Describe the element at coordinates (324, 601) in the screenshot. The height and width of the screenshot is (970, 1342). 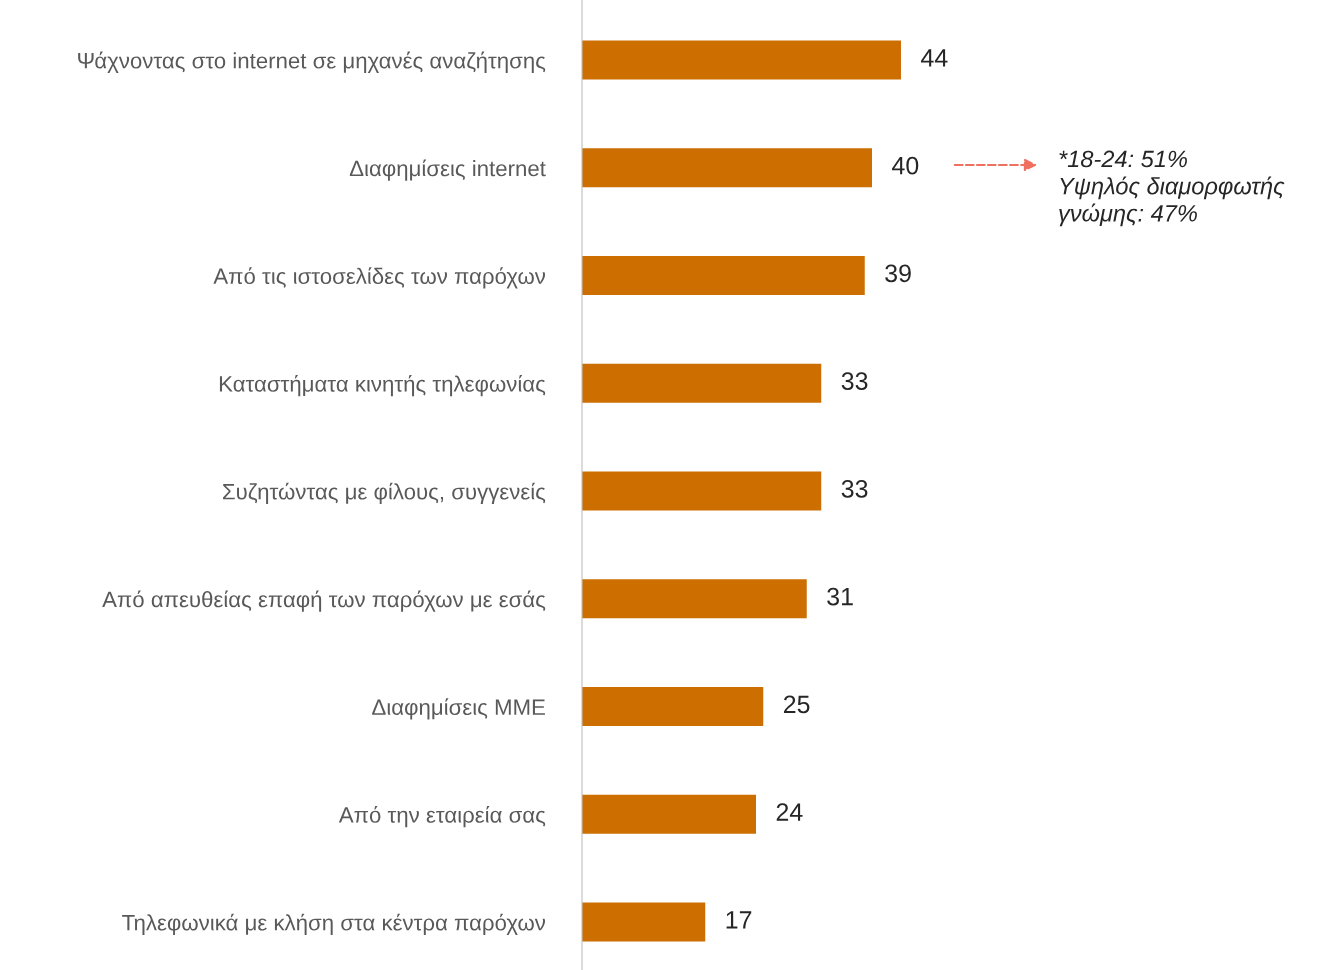
I see `y-tick-label: Από απευθείας επαφή των παρόχων με εσάς` at that location.